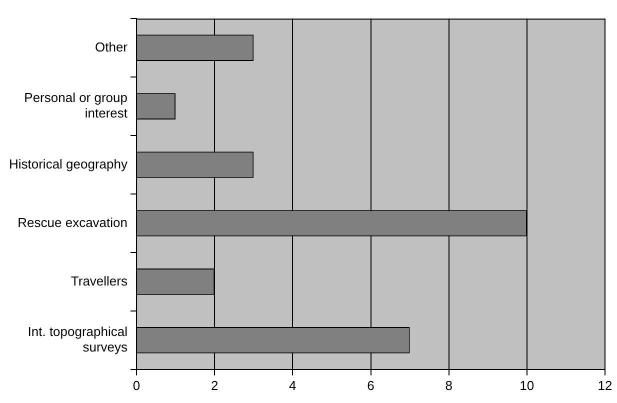 This screenshot has height=403, width=617. Describe the element at coordinates (68, 164) in the screenshot. I see `y-tick-label: Historical geography` at that location.